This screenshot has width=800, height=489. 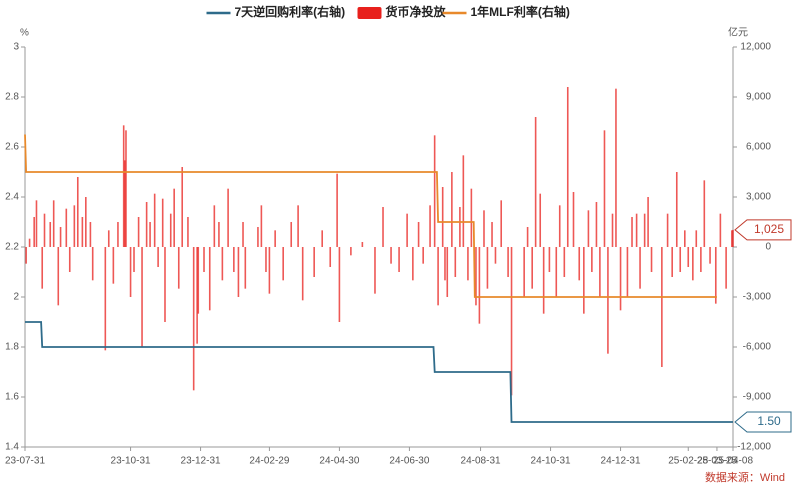 I want to click on y2-tick-label: 6,000, so click(x=758, y=147).